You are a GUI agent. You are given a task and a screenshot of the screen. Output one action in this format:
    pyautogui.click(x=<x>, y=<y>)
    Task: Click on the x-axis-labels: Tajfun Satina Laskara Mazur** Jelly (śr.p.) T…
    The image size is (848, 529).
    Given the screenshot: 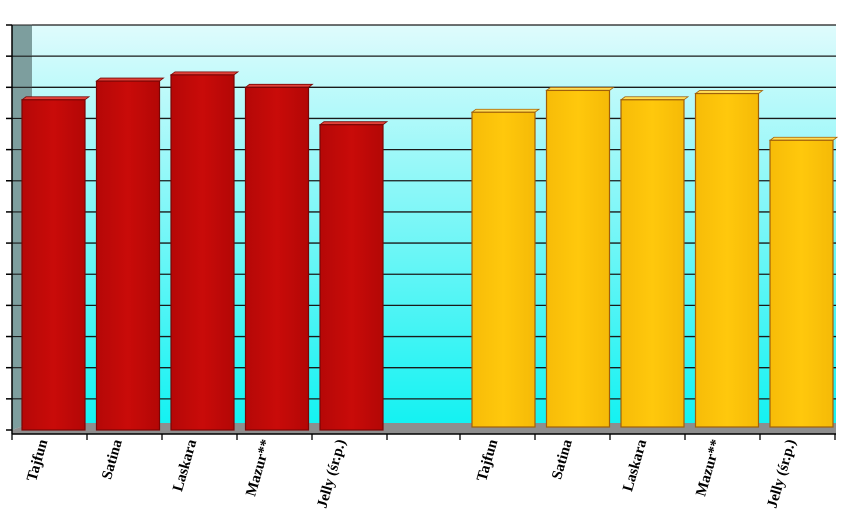 What is the action you would take?
    pyautogui.click(x=411, y=473)
    